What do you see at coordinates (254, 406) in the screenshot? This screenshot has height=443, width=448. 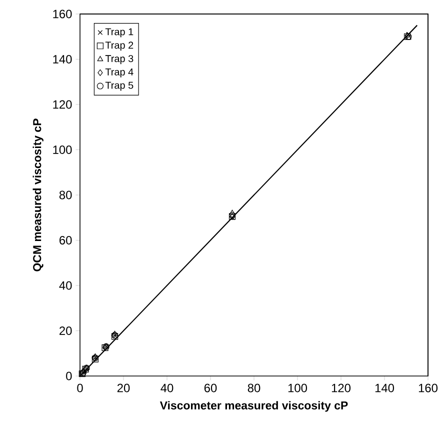 I see `x-axis-title: Viscometer measured viscosity cP` at bounding box center [254, 406].